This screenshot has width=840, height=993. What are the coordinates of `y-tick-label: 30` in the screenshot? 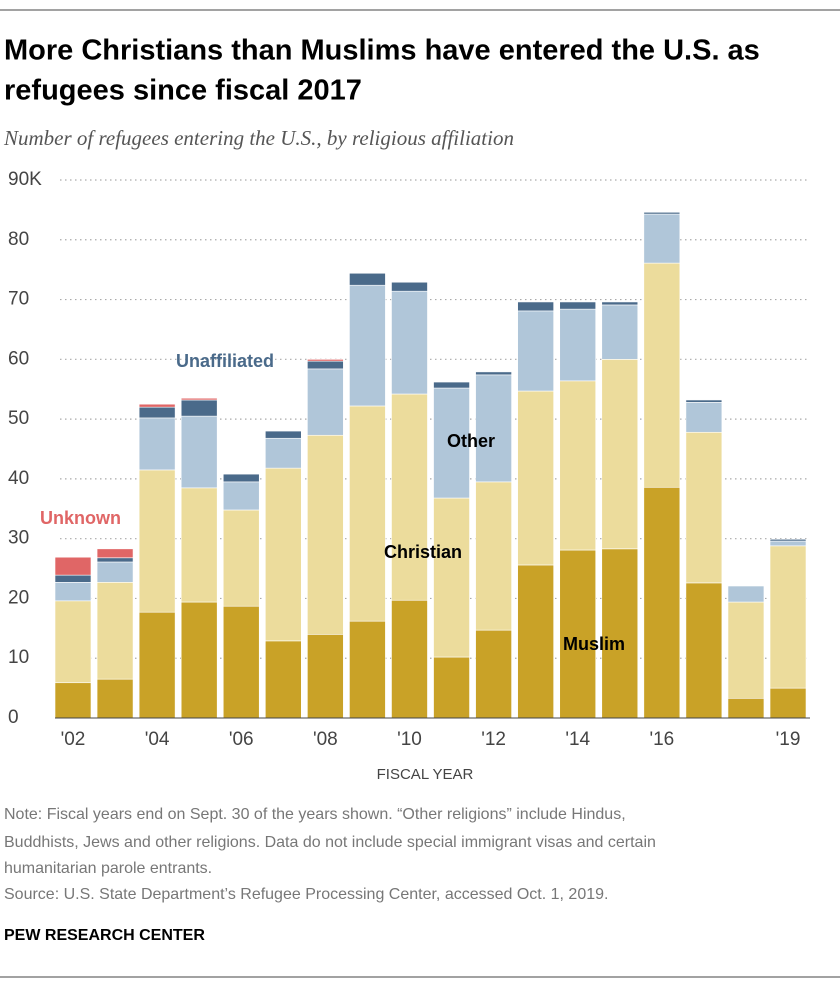 It's located at (18, 538).